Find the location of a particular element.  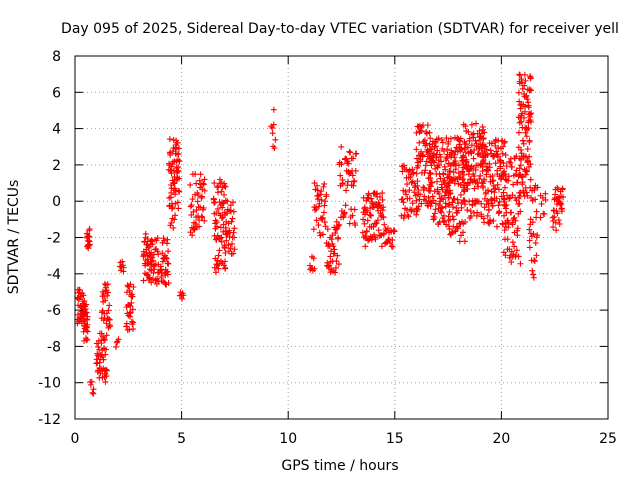

y-tick-label: 0 is located at coordinates (56, 202).